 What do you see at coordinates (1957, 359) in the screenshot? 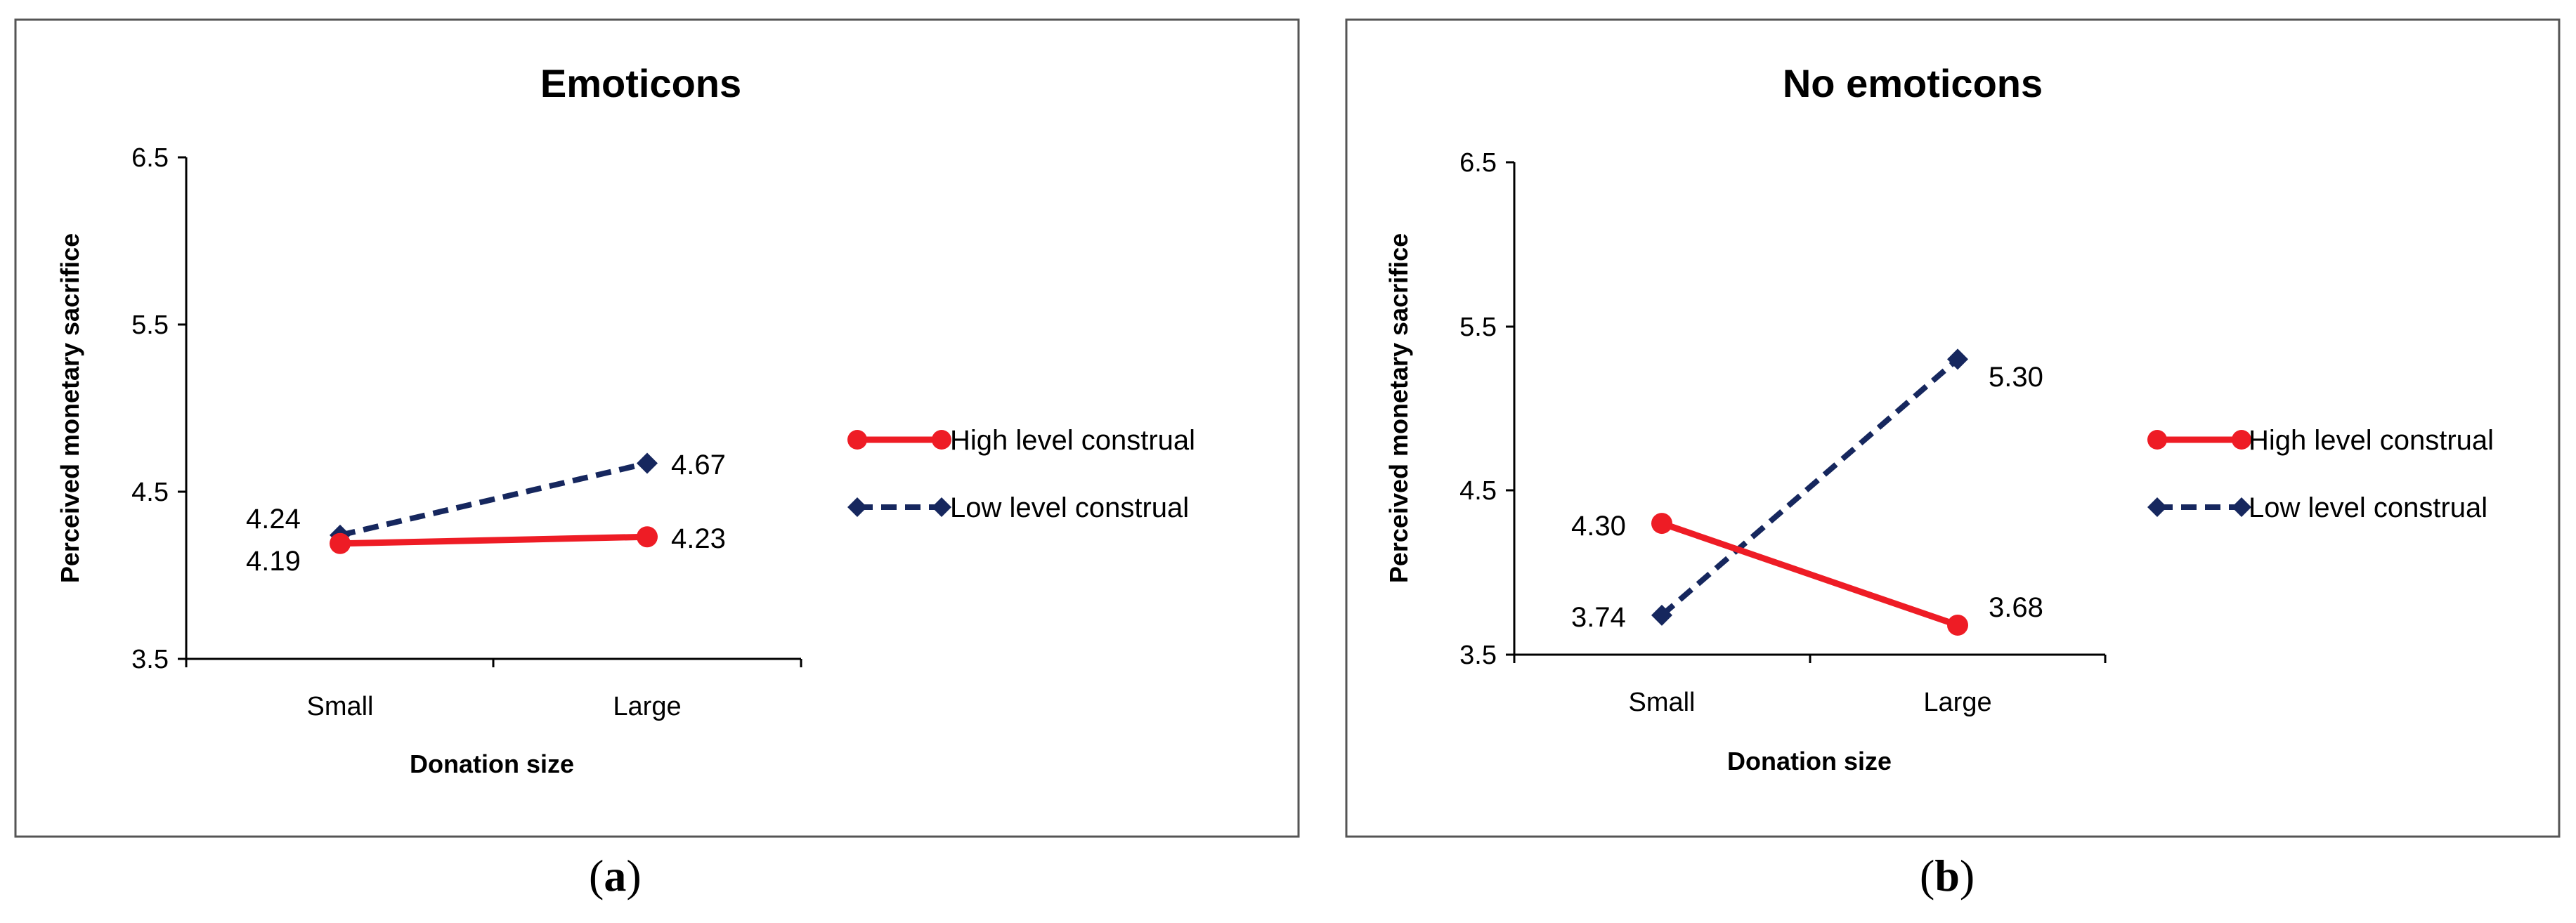
I see `panel-b-marker-low-large` at bounding box center [1957, 359].